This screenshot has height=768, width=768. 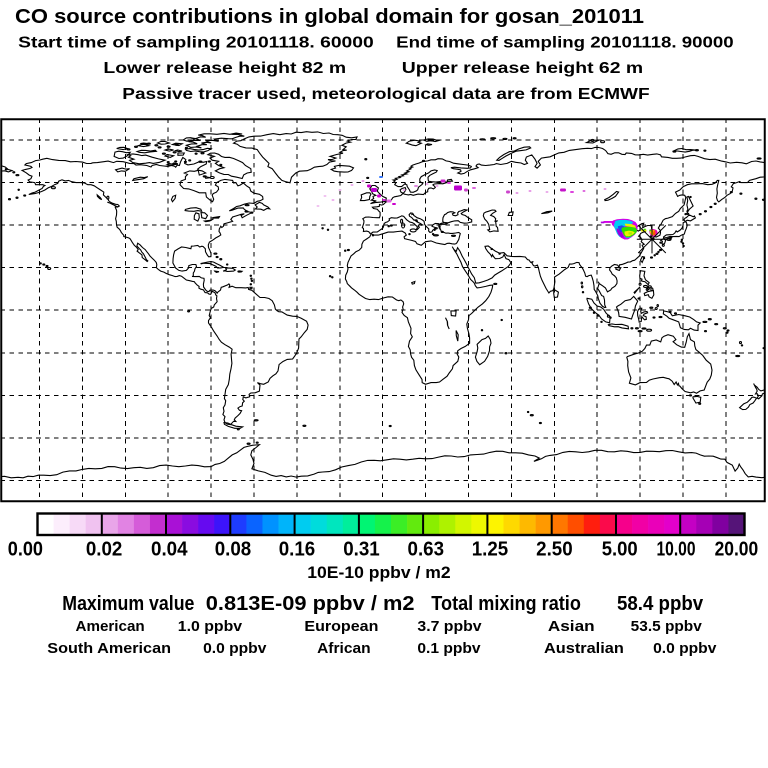 I want to click on svg-text: 1.0 ppbv, so click(x=210, y=626).